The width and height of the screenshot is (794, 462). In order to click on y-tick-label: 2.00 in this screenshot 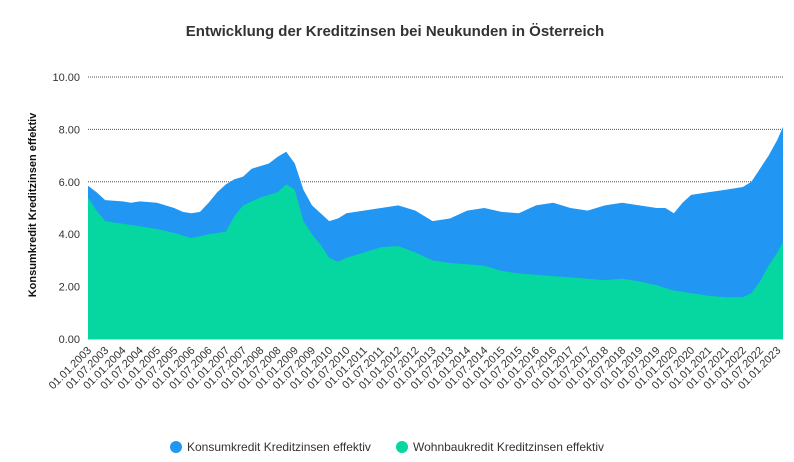, I will do `click(69, 288)`.